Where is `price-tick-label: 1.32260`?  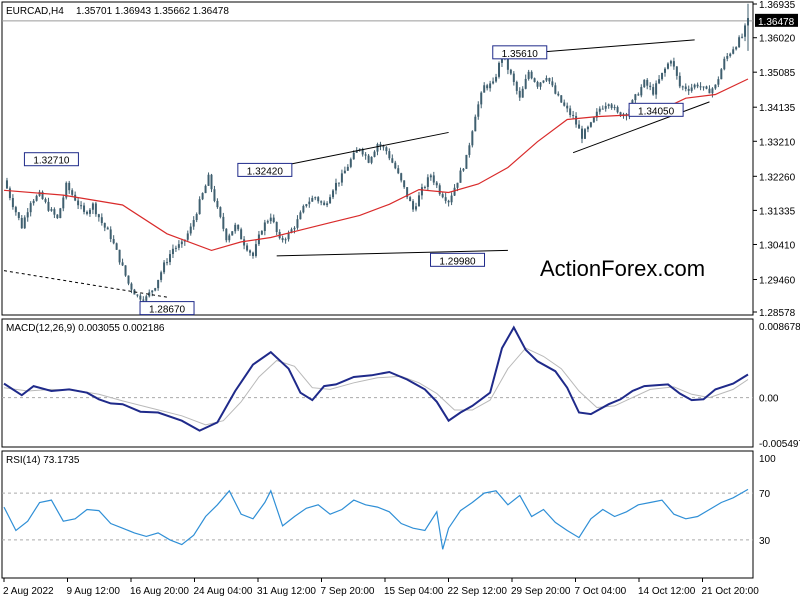
price-tick-label: 1.32260 is located at coordinates (777, 177).